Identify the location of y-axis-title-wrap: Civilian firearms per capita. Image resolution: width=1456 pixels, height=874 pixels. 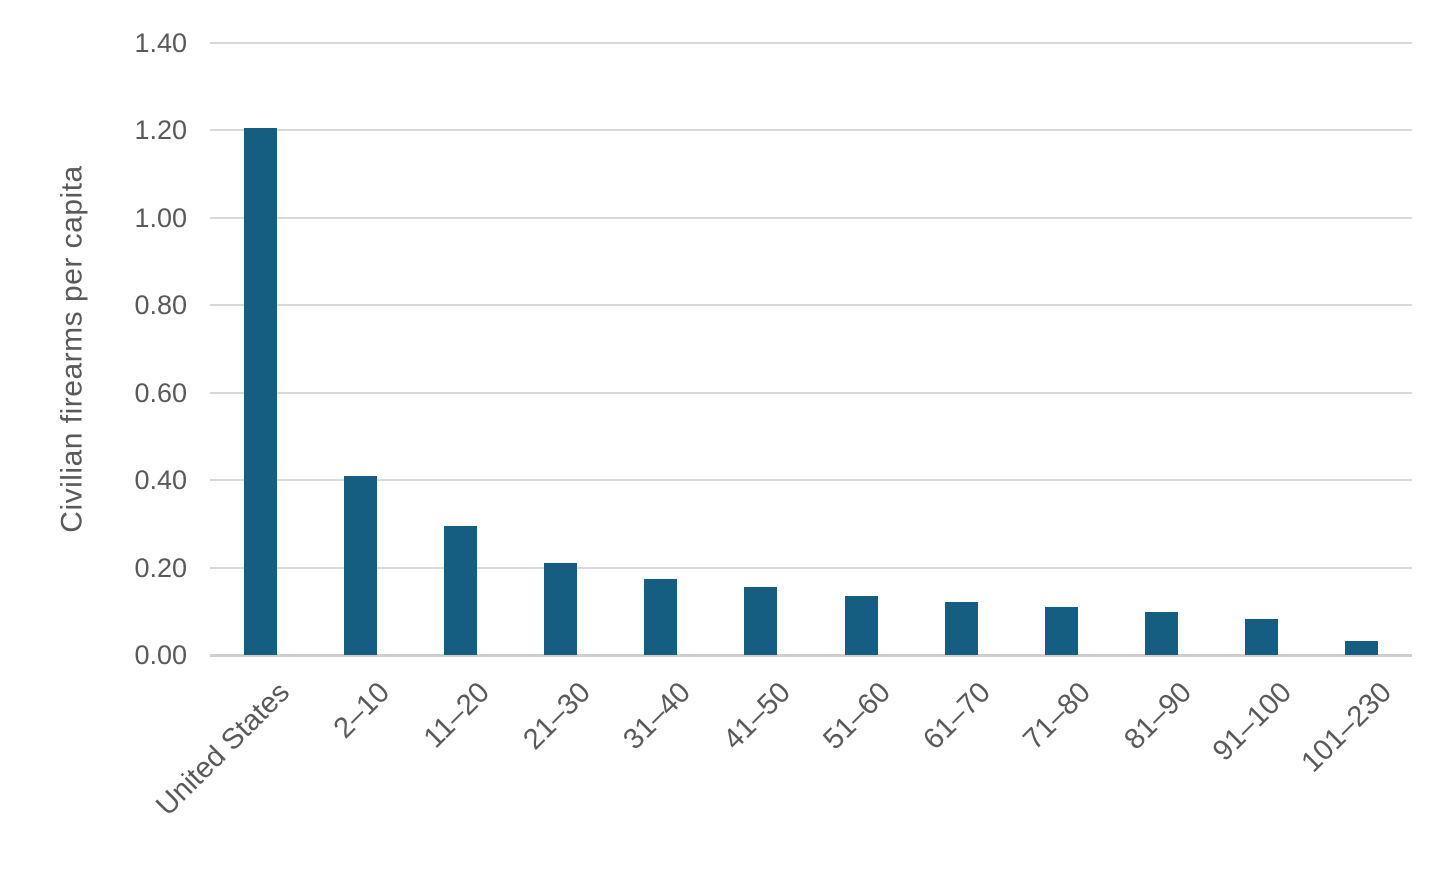
(73, 349).